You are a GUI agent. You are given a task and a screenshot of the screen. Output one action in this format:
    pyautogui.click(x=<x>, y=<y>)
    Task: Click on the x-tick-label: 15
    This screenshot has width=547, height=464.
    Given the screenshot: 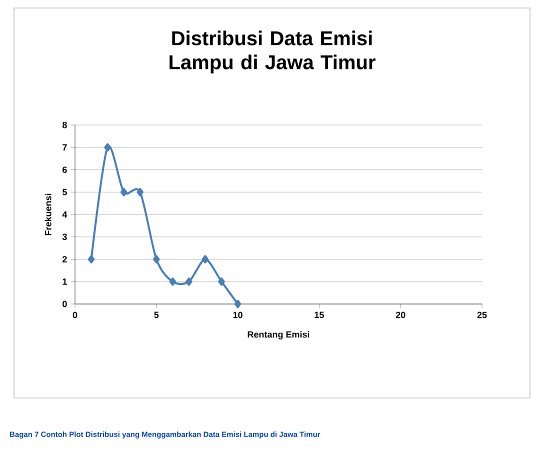 What is the action you would take?
    pyautogui.click(x=319, y=315)
    